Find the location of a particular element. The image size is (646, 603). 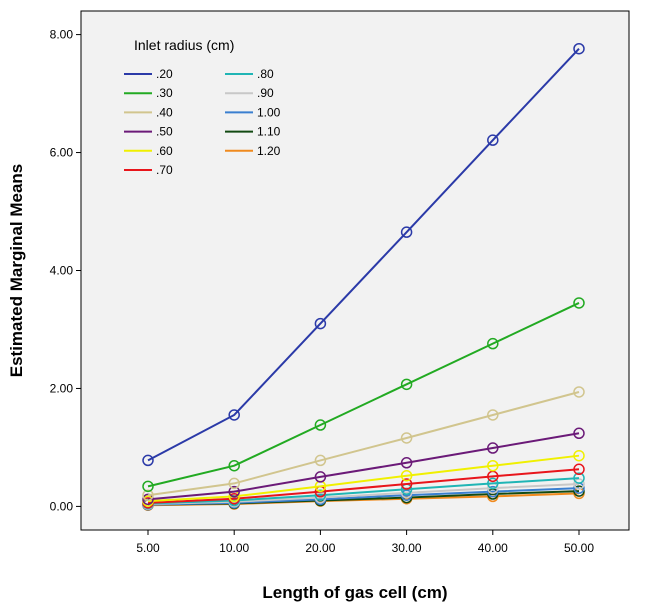

legend-item: 1.10 is located at coordinates (253, 132).